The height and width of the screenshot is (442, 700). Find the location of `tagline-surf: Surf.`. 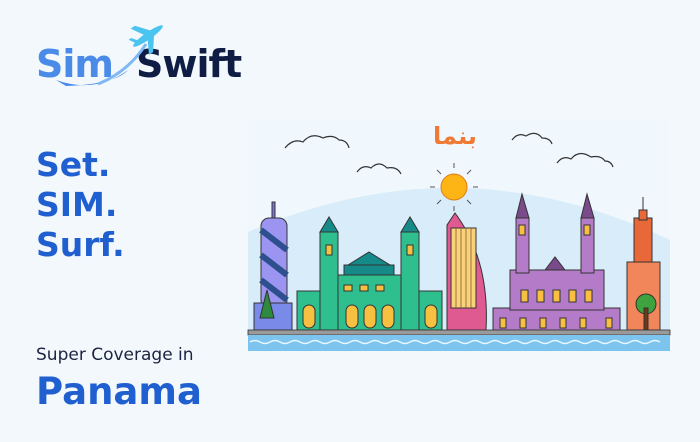

tagline-surf: Surf. is located at coordinates (80, 244).